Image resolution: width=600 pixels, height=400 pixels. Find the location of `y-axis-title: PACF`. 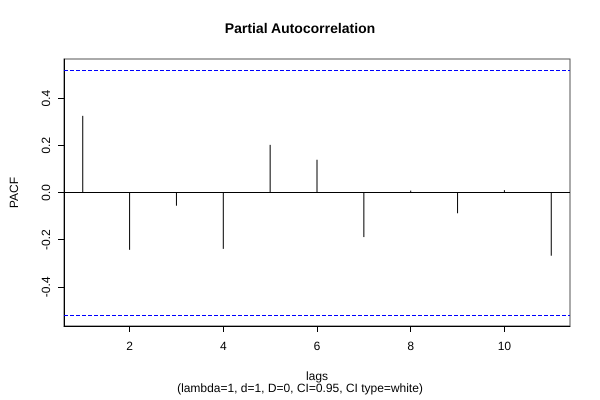

y-axis-title: PACF is located at coordinates (14, 192).